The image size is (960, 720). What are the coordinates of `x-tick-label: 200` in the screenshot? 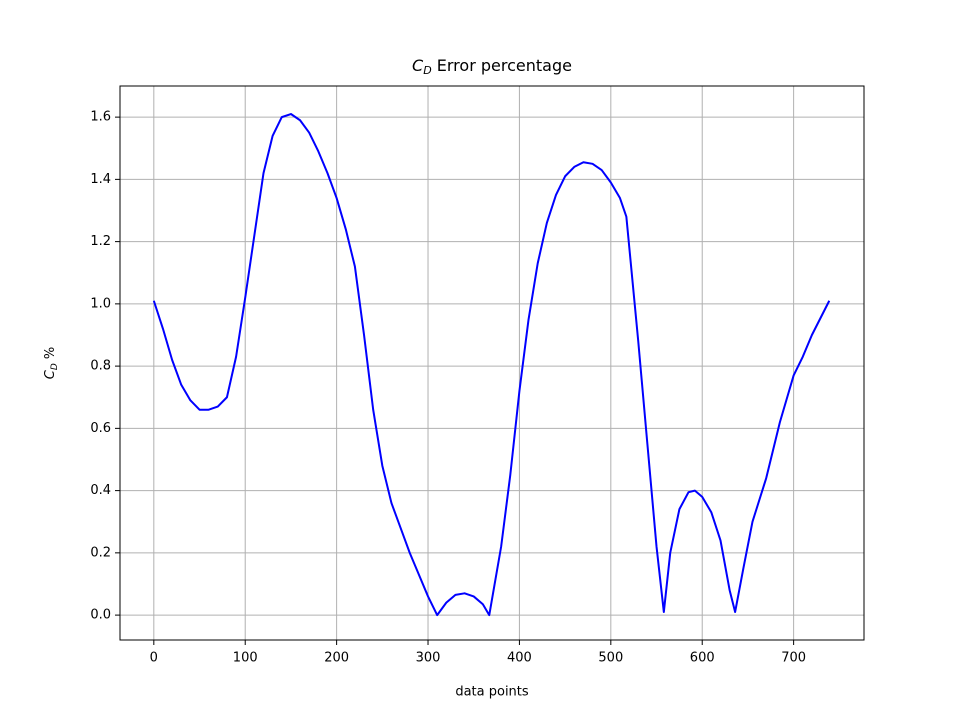 It's located at (336, 658).